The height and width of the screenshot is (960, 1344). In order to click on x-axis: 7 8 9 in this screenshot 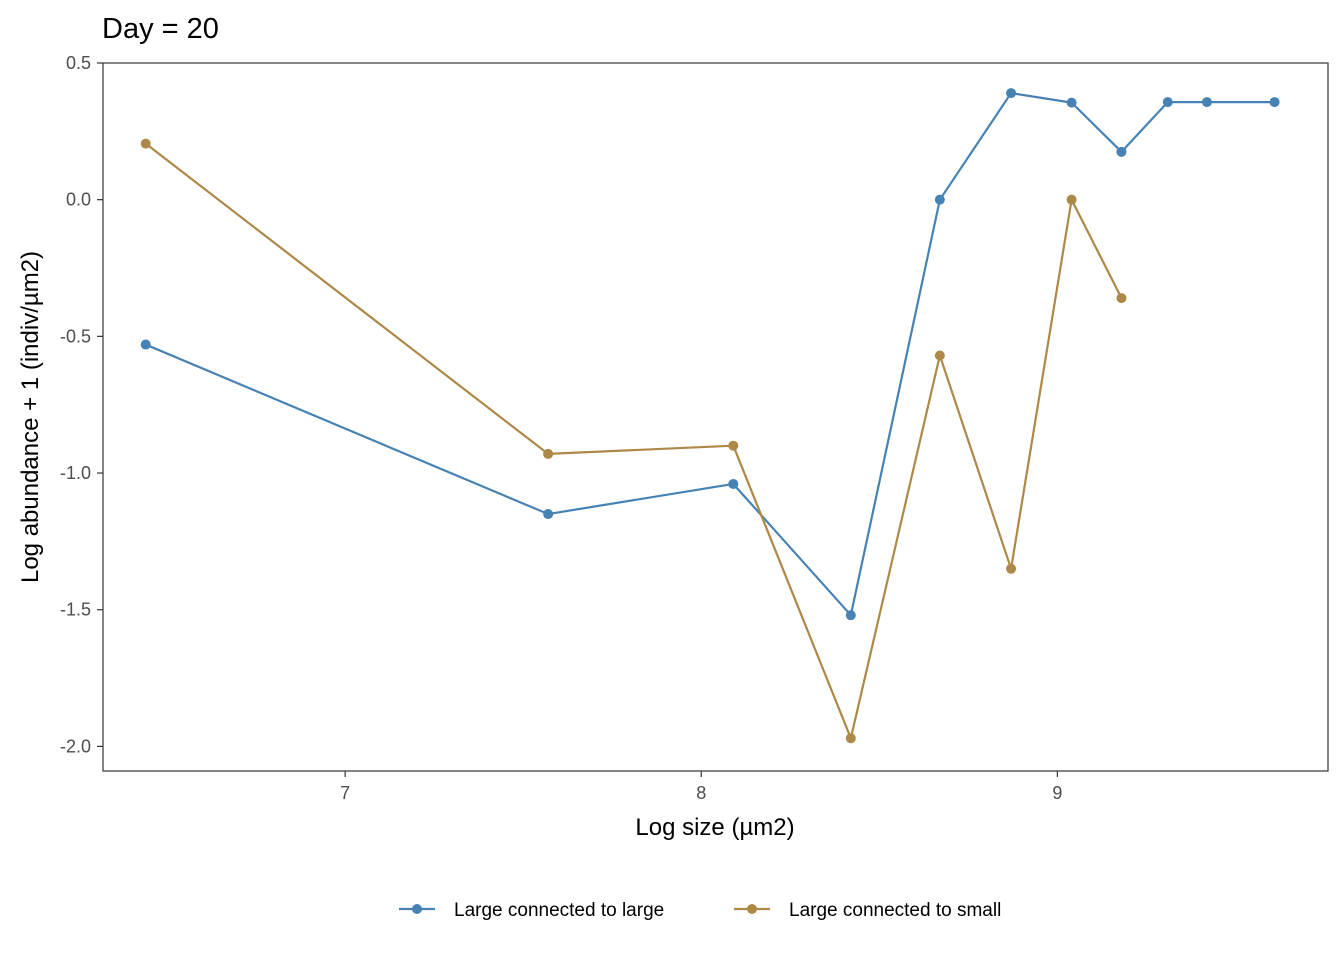, I will do `click(701, 787)`.